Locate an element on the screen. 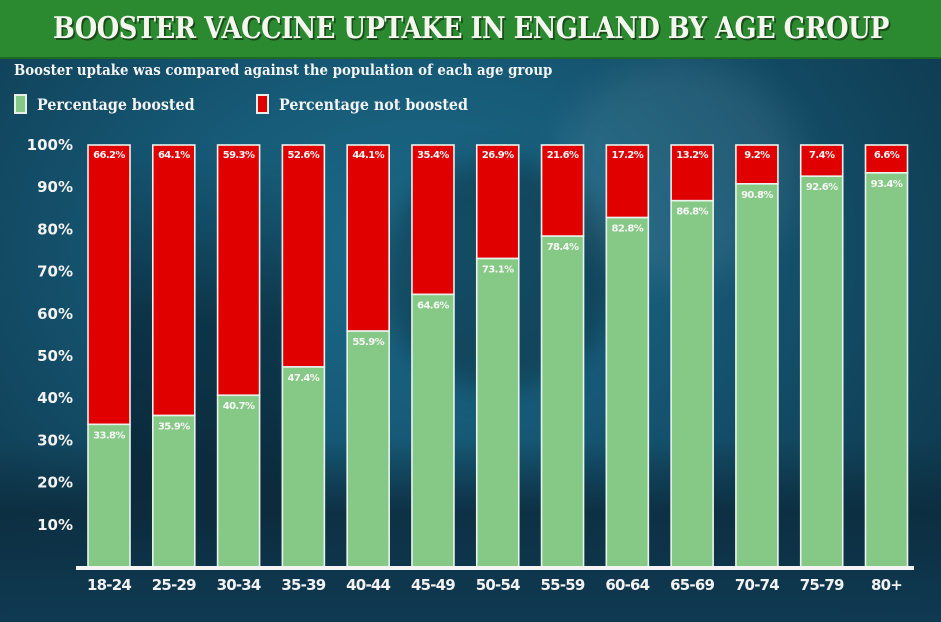  y-tick-label: 20% is located at coordinates (55, 483).